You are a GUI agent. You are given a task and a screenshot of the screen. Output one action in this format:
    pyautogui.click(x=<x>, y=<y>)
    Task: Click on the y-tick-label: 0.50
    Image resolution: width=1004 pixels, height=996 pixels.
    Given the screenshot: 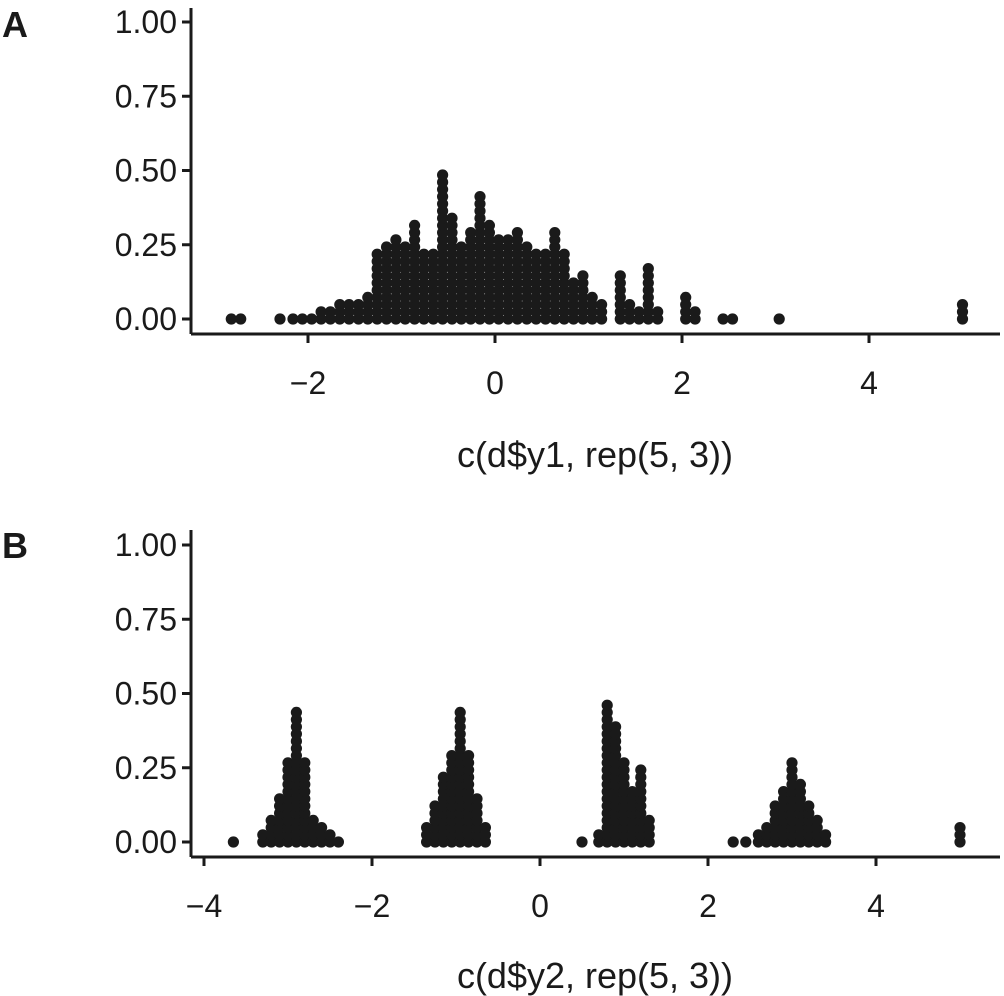 What is the action you would take?
    pyautogui.click(x=146, y=171)
    